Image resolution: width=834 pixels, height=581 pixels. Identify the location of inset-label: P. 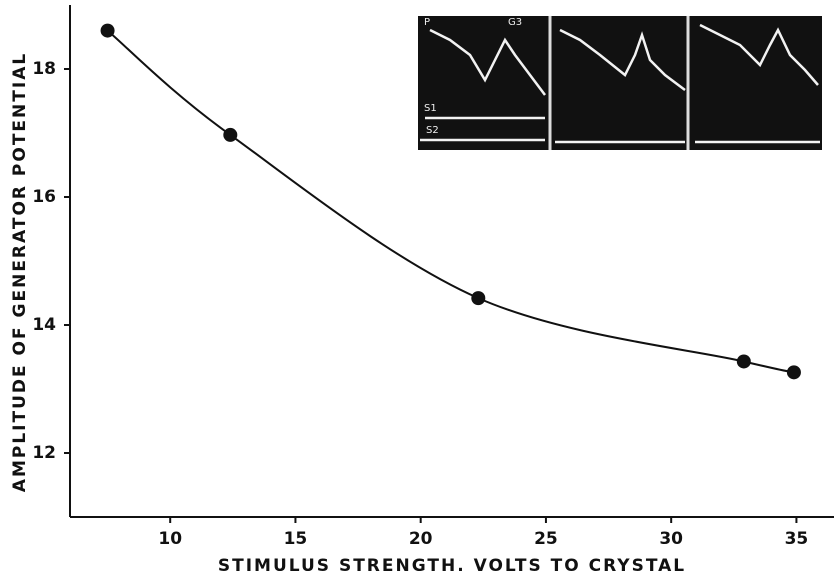
(427, 22).